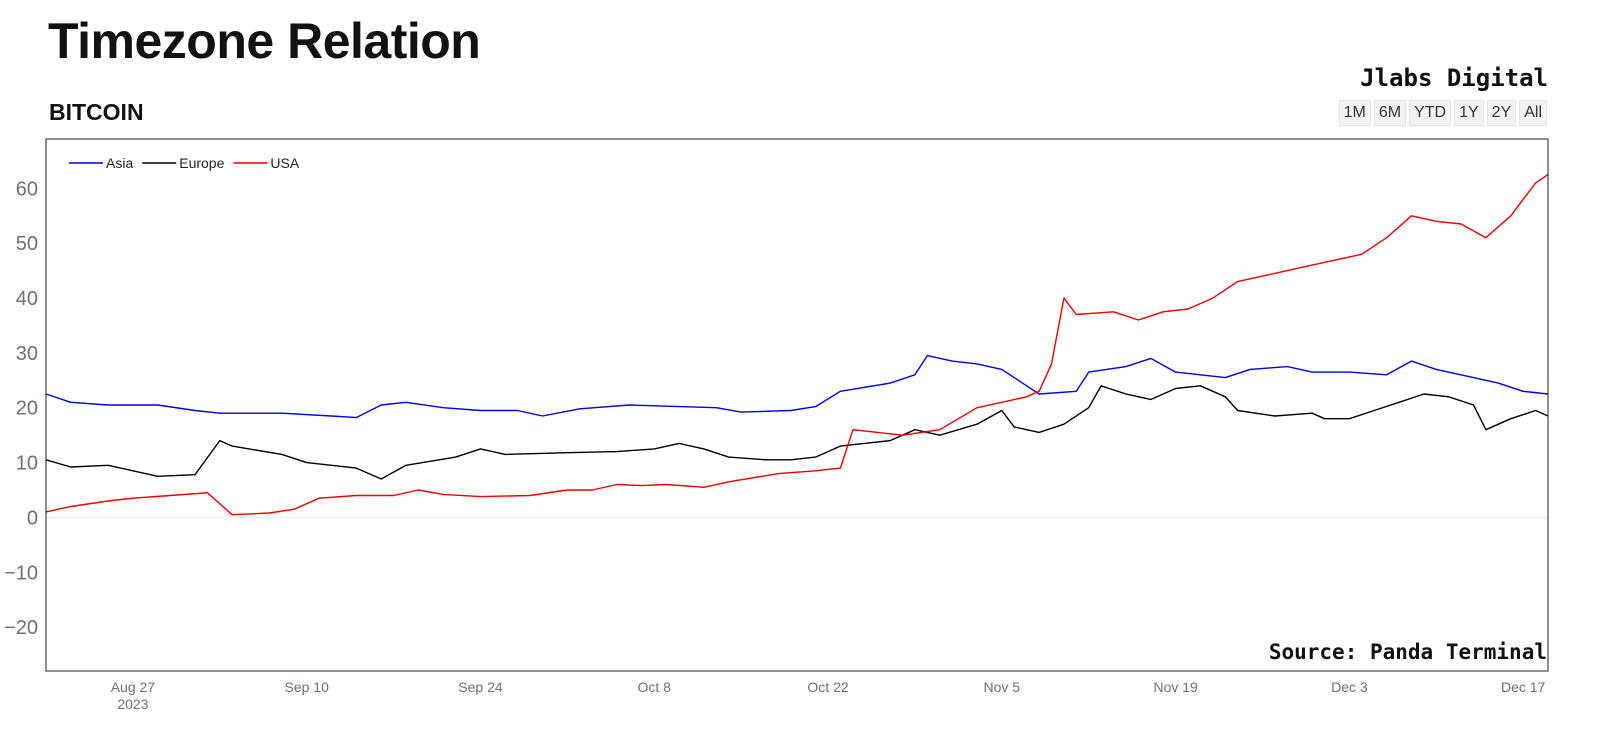 This screenshot has height=737, width=1600. What do you see at coordinates (1533, 113) in the screenshot?
I see `range-button-all: All` at bounding box center [1533, 113].